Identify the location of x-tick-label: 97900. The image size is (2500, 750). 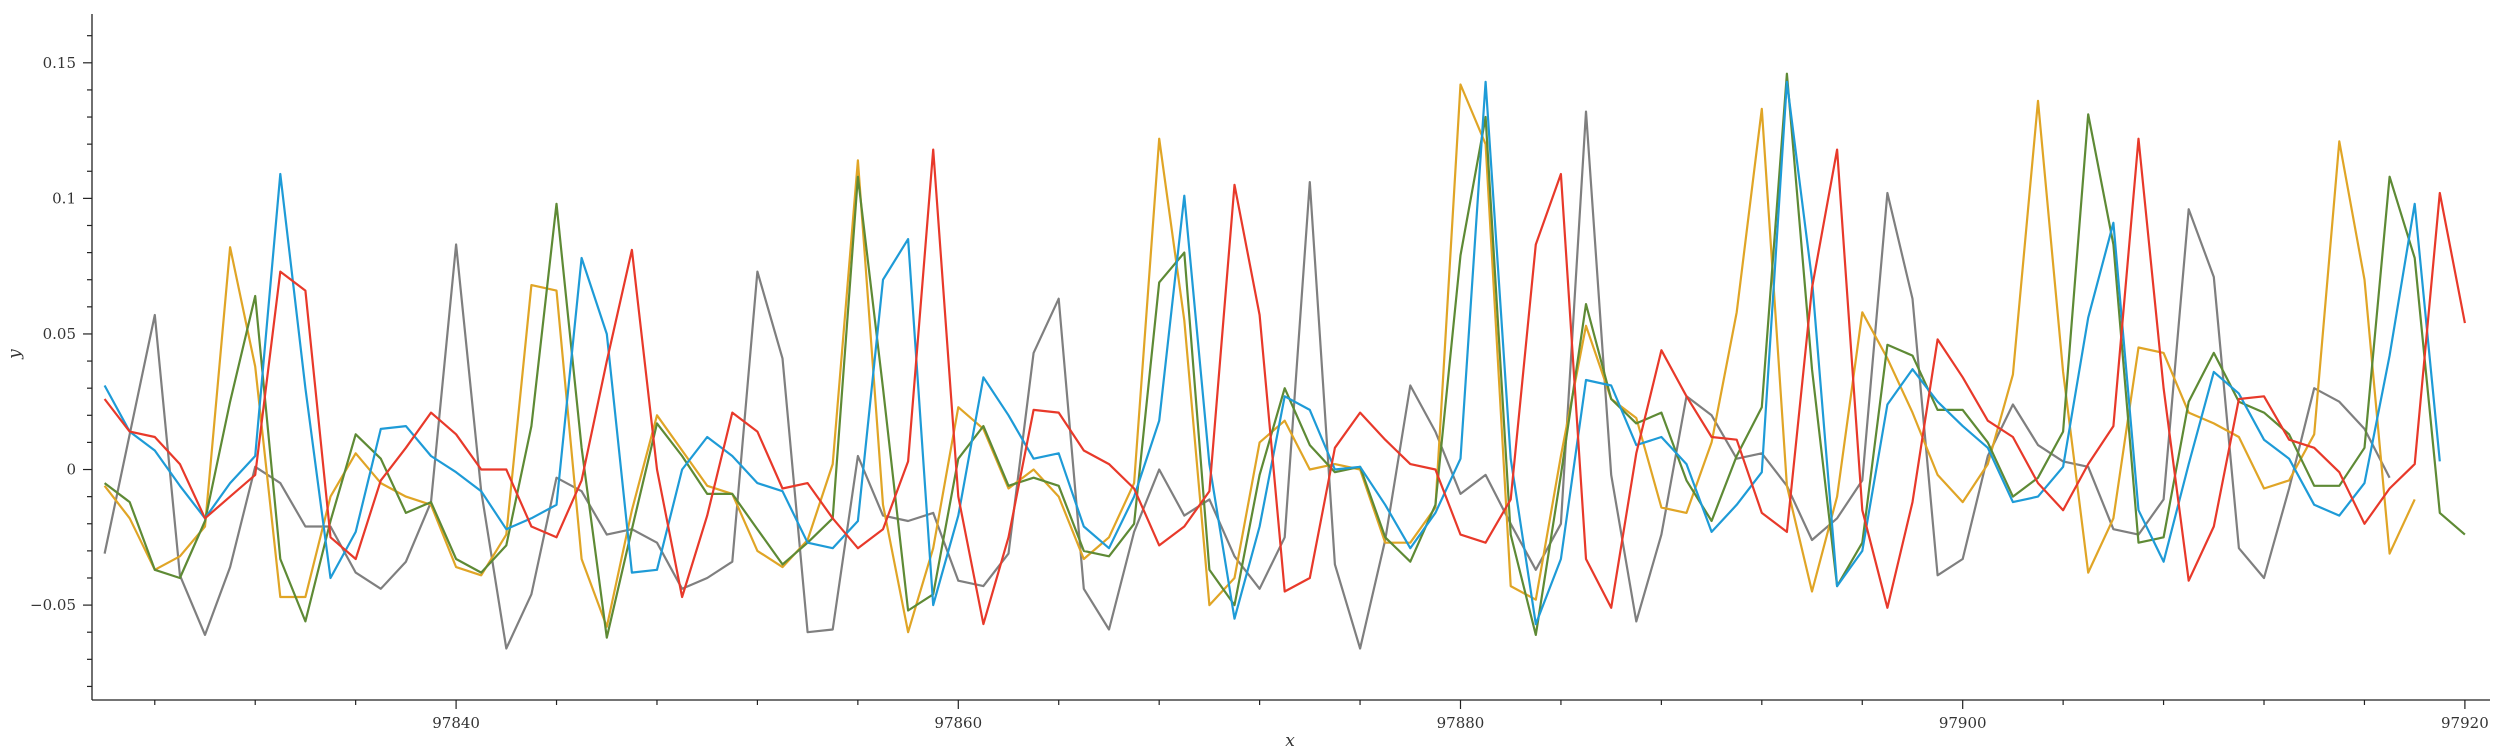
(1963, 723).